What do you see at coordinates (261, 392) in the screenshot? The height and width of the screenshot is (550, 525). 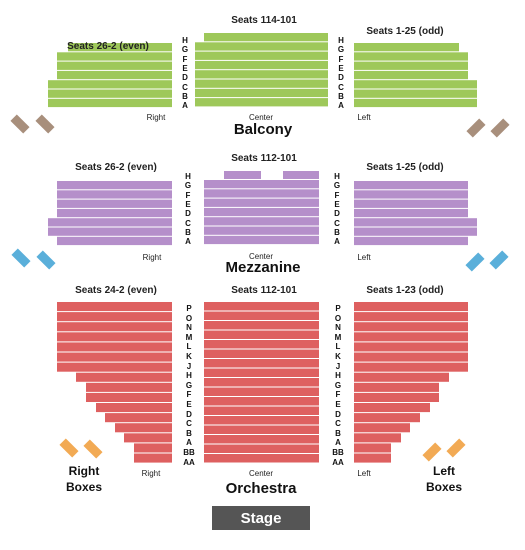 I see `orchestra-center-row-F` at bounding box center [261, 392].